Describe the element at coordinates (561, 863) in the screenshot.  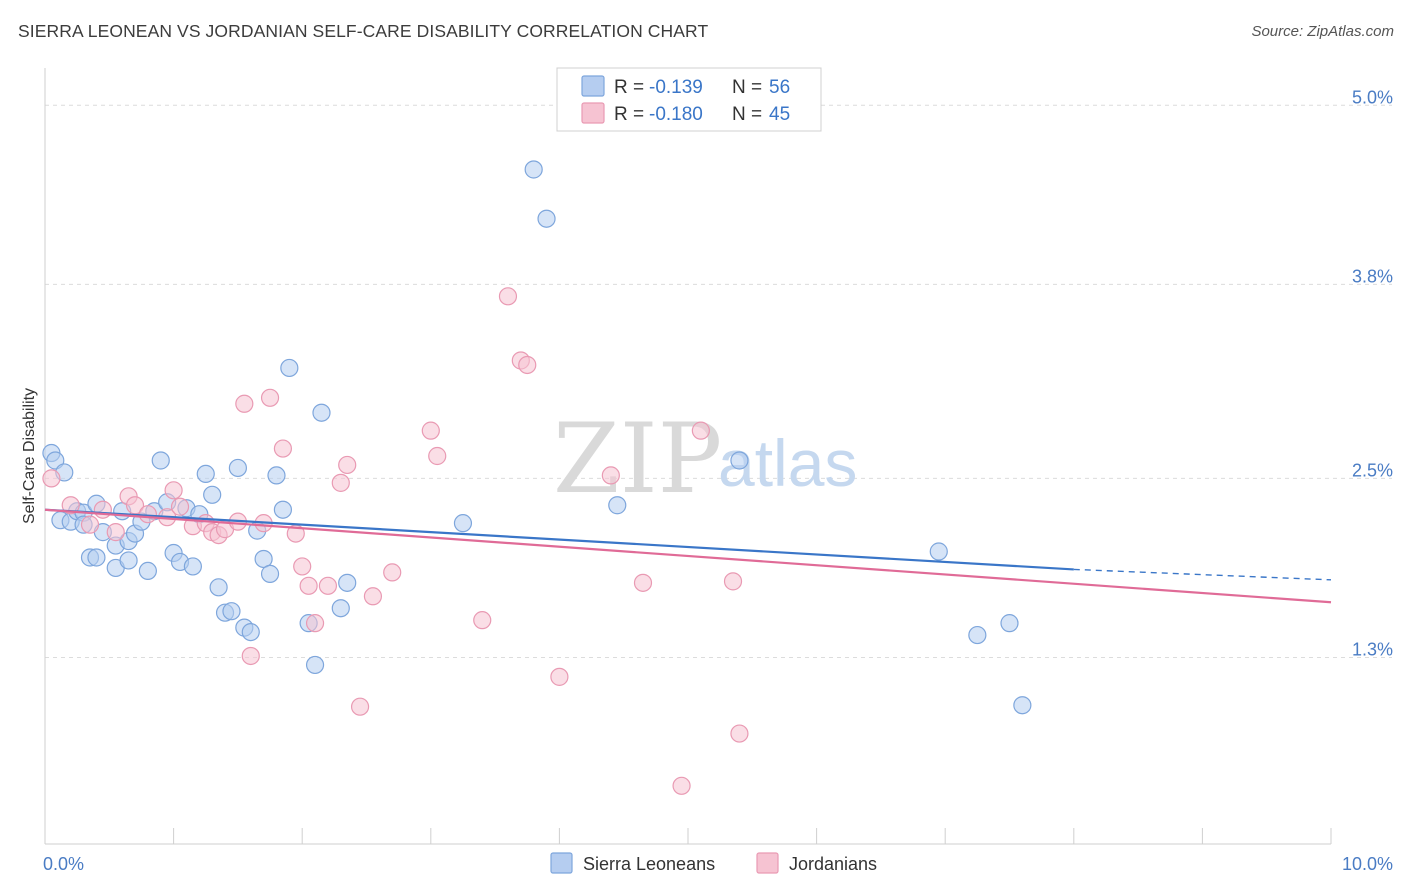
I see `bottom-legend-swatch-blue` at that location.